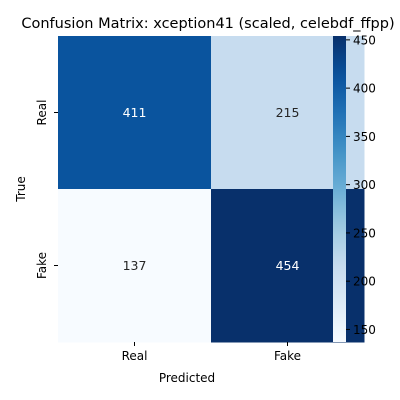 This screenshot has height=400, width=400. Describe the element at coordinates (364, 40) in the screenshot. I see `colorbar-tick-label-6: 450` at that location.